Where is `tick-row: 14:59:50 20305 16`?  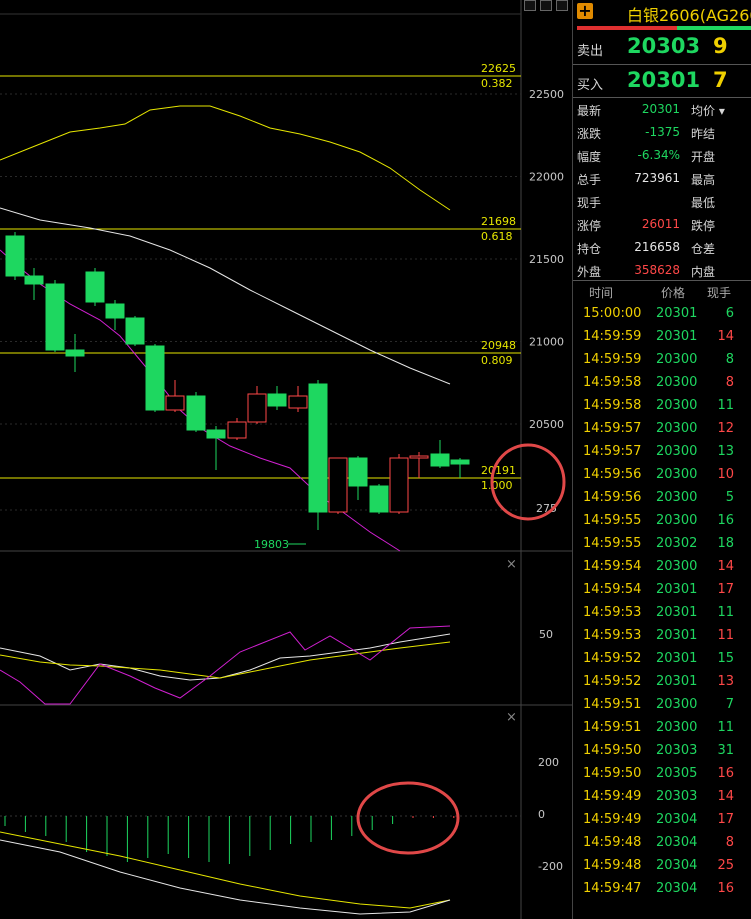 tick-row: 14:59:50 20305 16 is located at coordinates (662, 774).